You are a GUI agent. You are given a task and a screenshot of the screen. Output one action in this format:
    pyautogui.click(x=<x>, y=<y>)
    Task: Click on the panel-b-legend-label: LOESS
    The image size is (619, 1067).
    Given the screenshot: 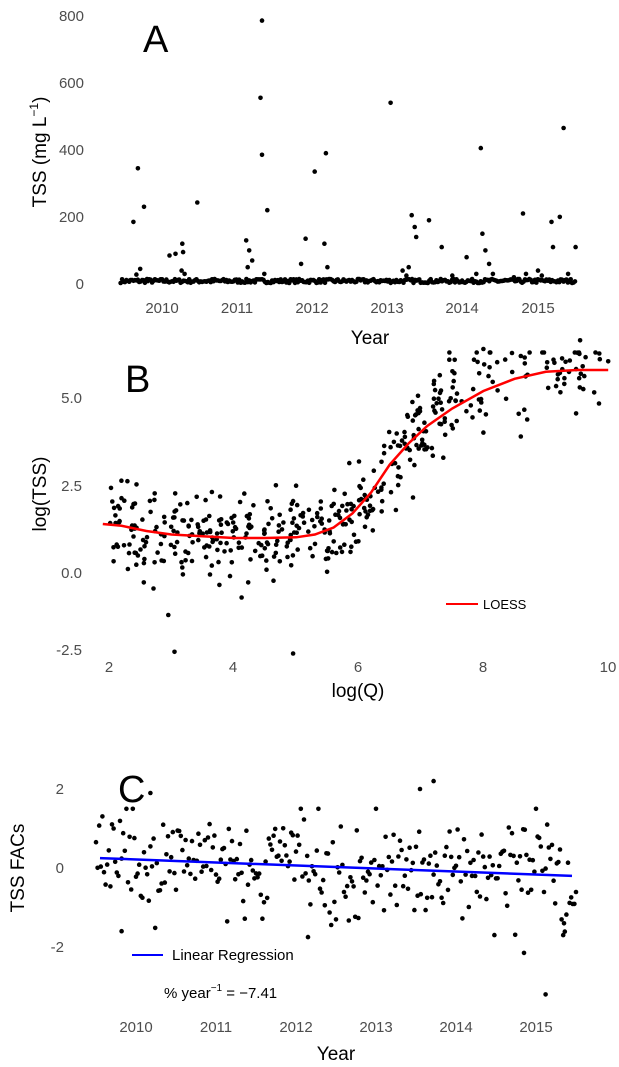 What is the action you would take?
    pyautogui.click(x=505, y=604)
    